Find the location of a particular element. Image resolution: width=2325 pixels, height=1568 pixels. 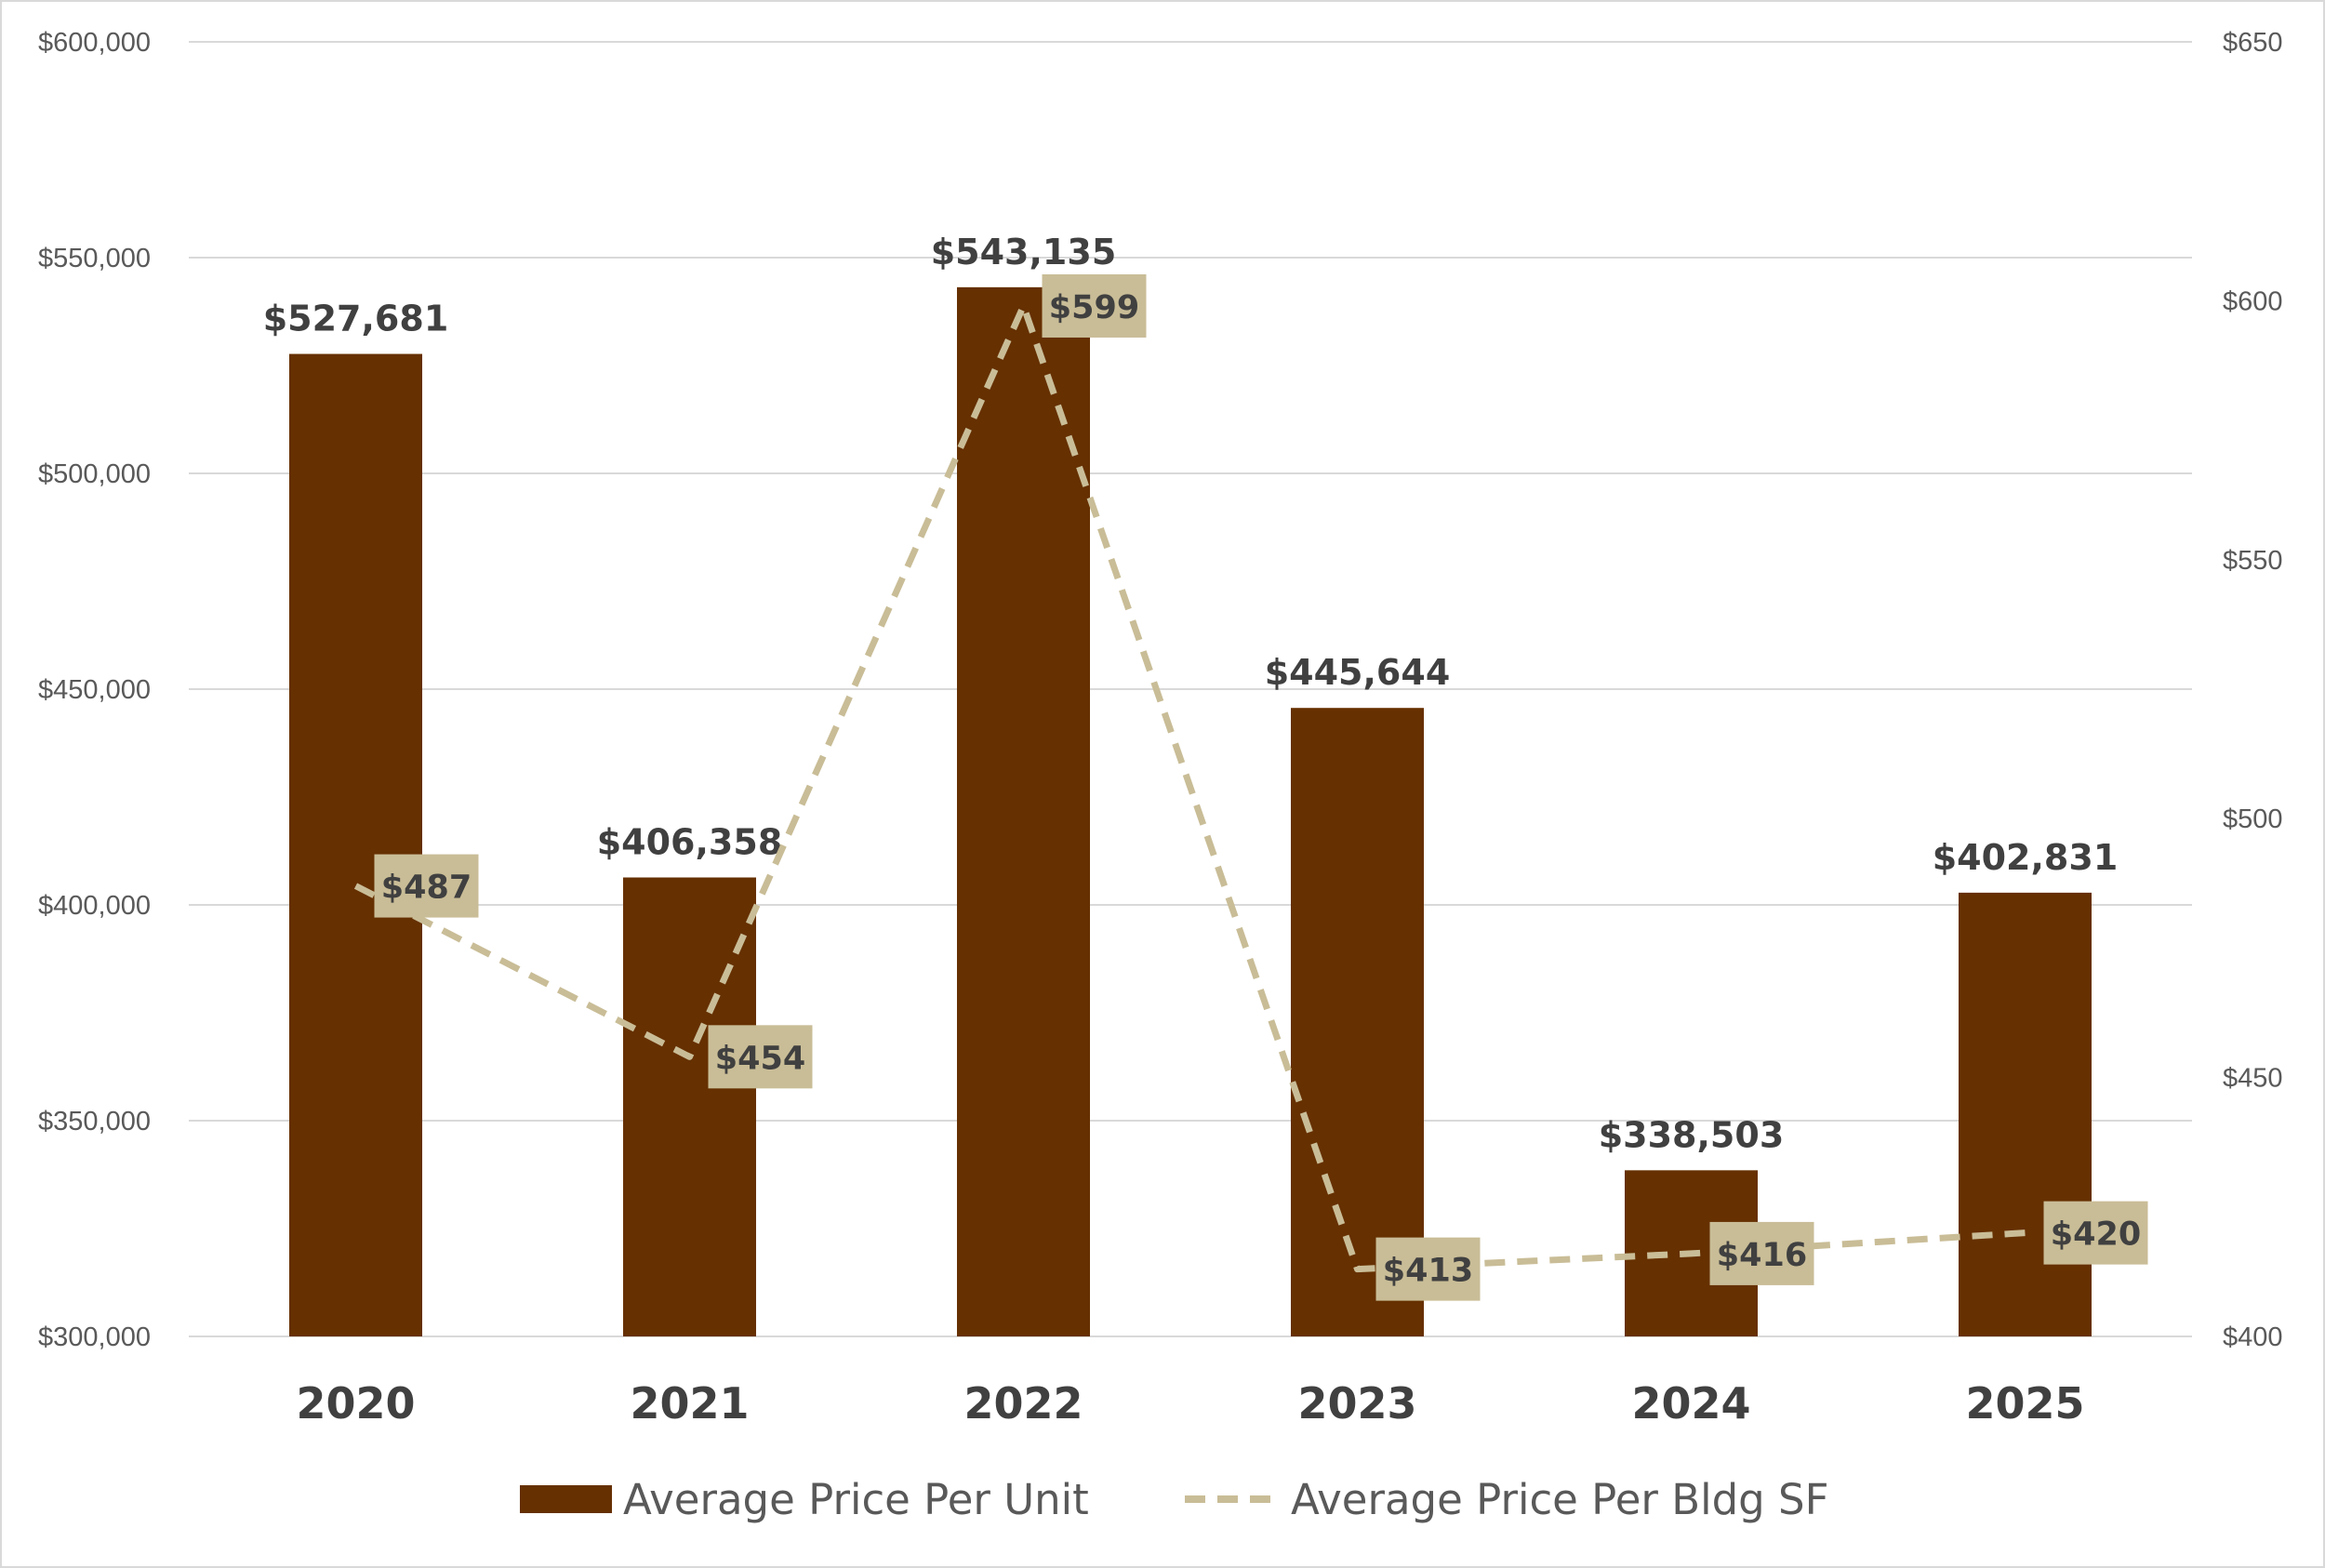

line-data-label: $420 is located at coordinates (2096, 1235).